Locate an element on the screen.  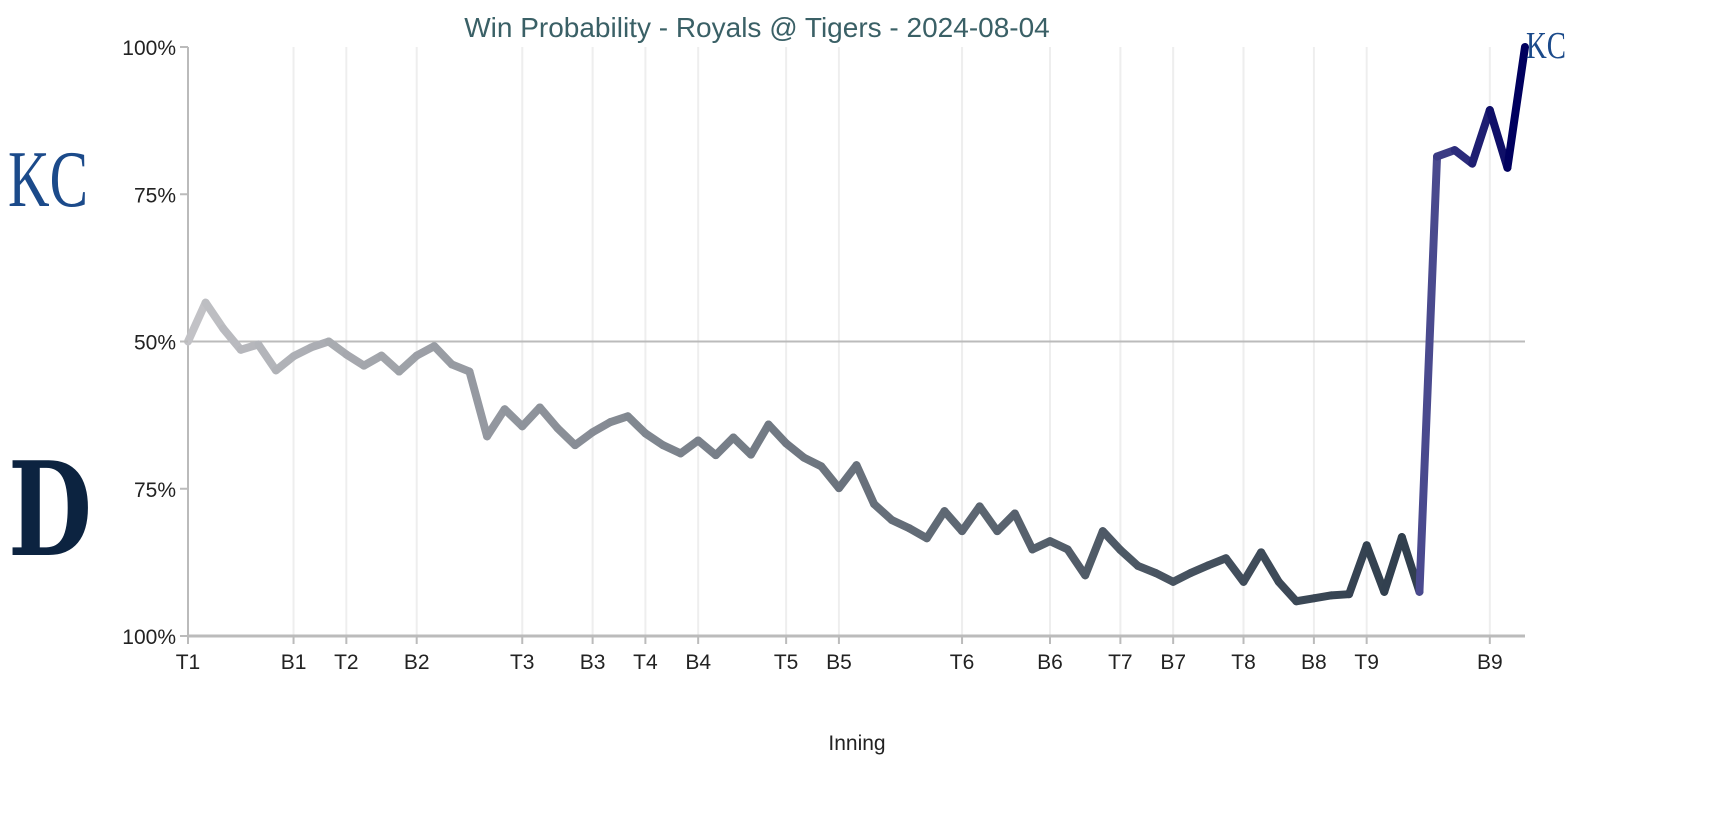
x-tick-label: B2 is located at coordinates (417, 662).